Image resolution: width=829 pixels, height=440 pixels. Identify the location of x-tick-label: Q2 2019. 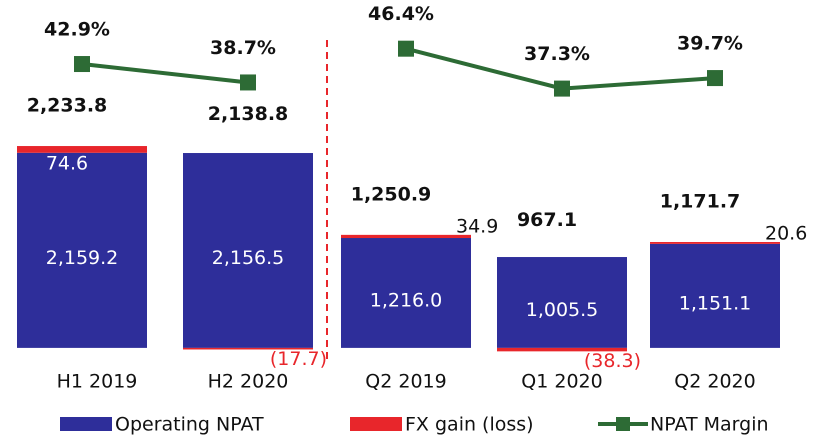
(405, 382).